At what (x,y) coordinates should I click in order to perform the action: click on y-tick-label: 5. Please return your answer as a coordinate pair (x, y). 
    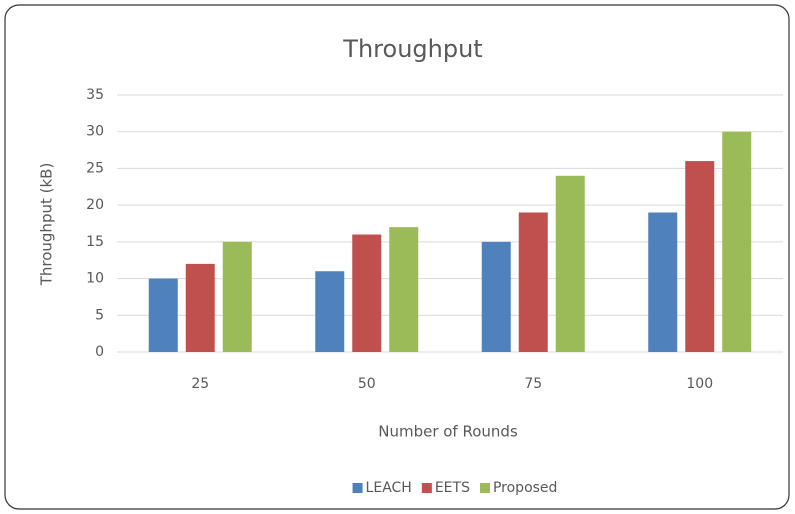
    Looking at the image, I should click on (99, 315).